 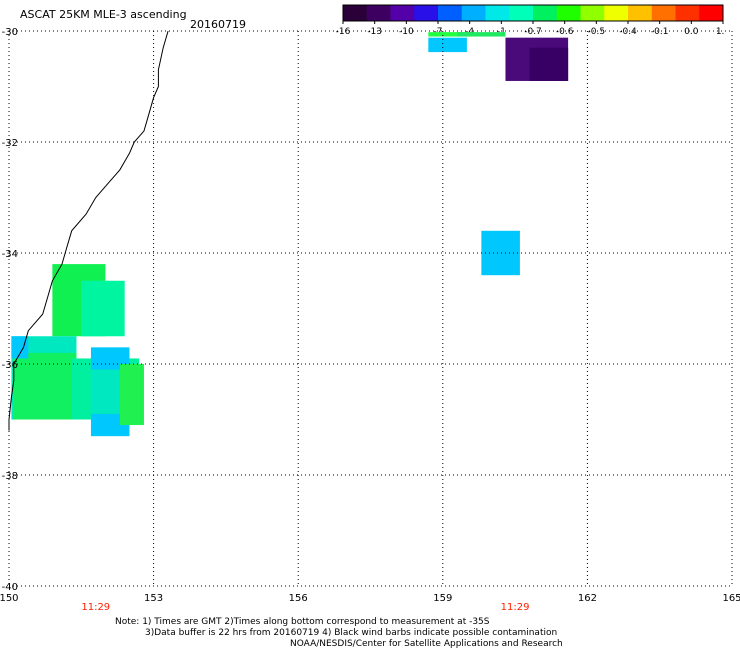 I want to click on chart-title: ASCAT 25KM MLE-3 ascending, so click(x=103, y=14).